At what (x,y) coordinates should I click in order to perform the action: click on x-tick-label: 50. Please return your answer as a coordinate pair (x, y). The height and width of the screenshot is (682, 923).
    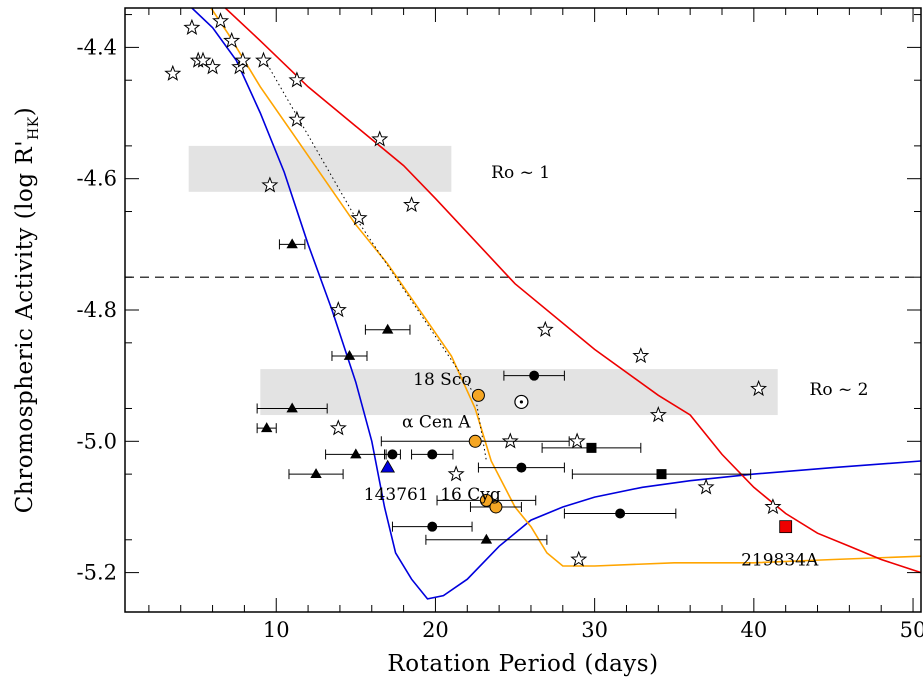
    Looking at the image, I should click on (911, 630).